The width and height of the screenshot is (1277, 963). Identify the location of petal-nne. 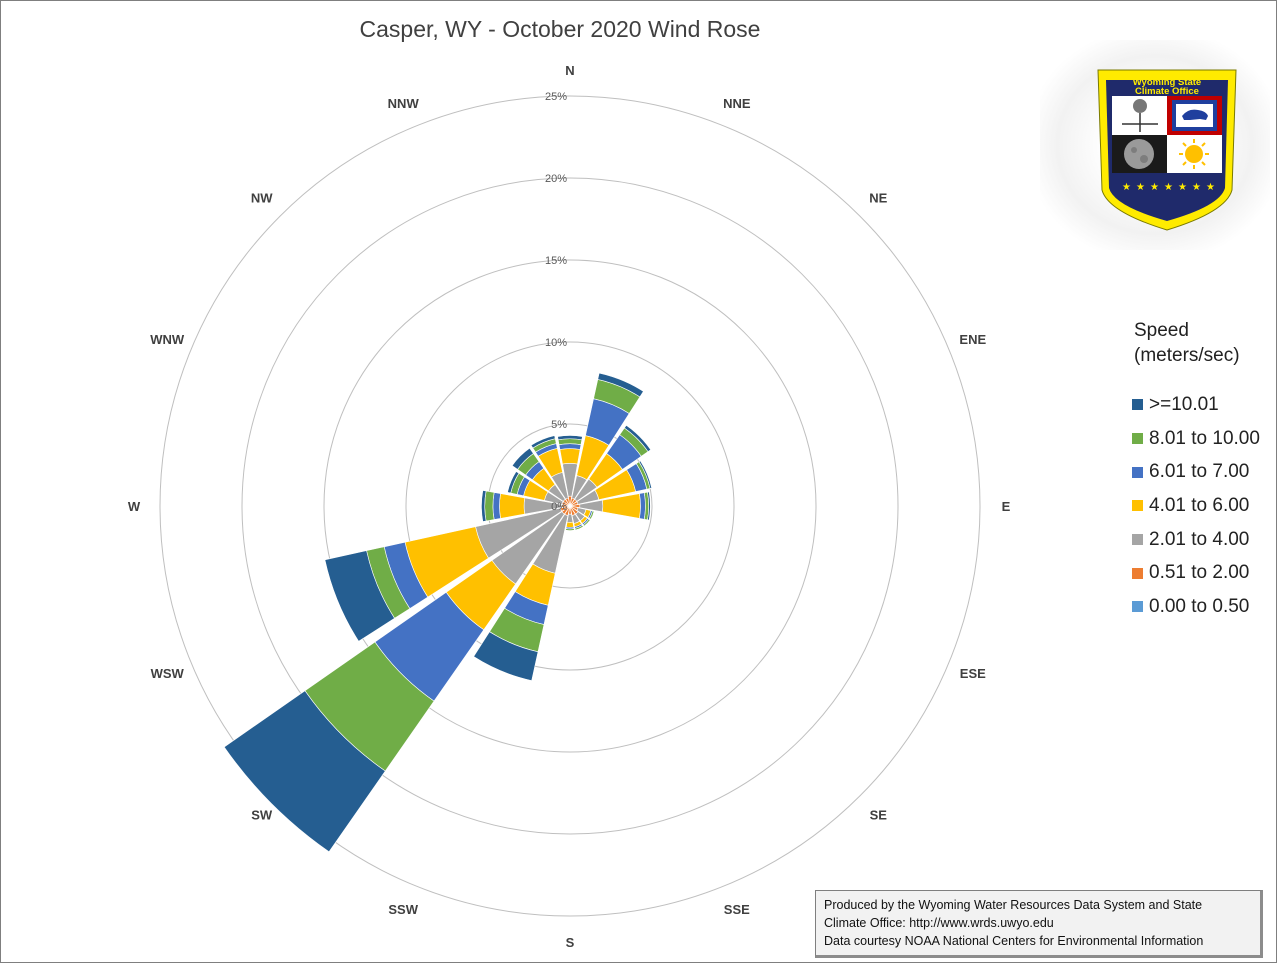
(606, 439).